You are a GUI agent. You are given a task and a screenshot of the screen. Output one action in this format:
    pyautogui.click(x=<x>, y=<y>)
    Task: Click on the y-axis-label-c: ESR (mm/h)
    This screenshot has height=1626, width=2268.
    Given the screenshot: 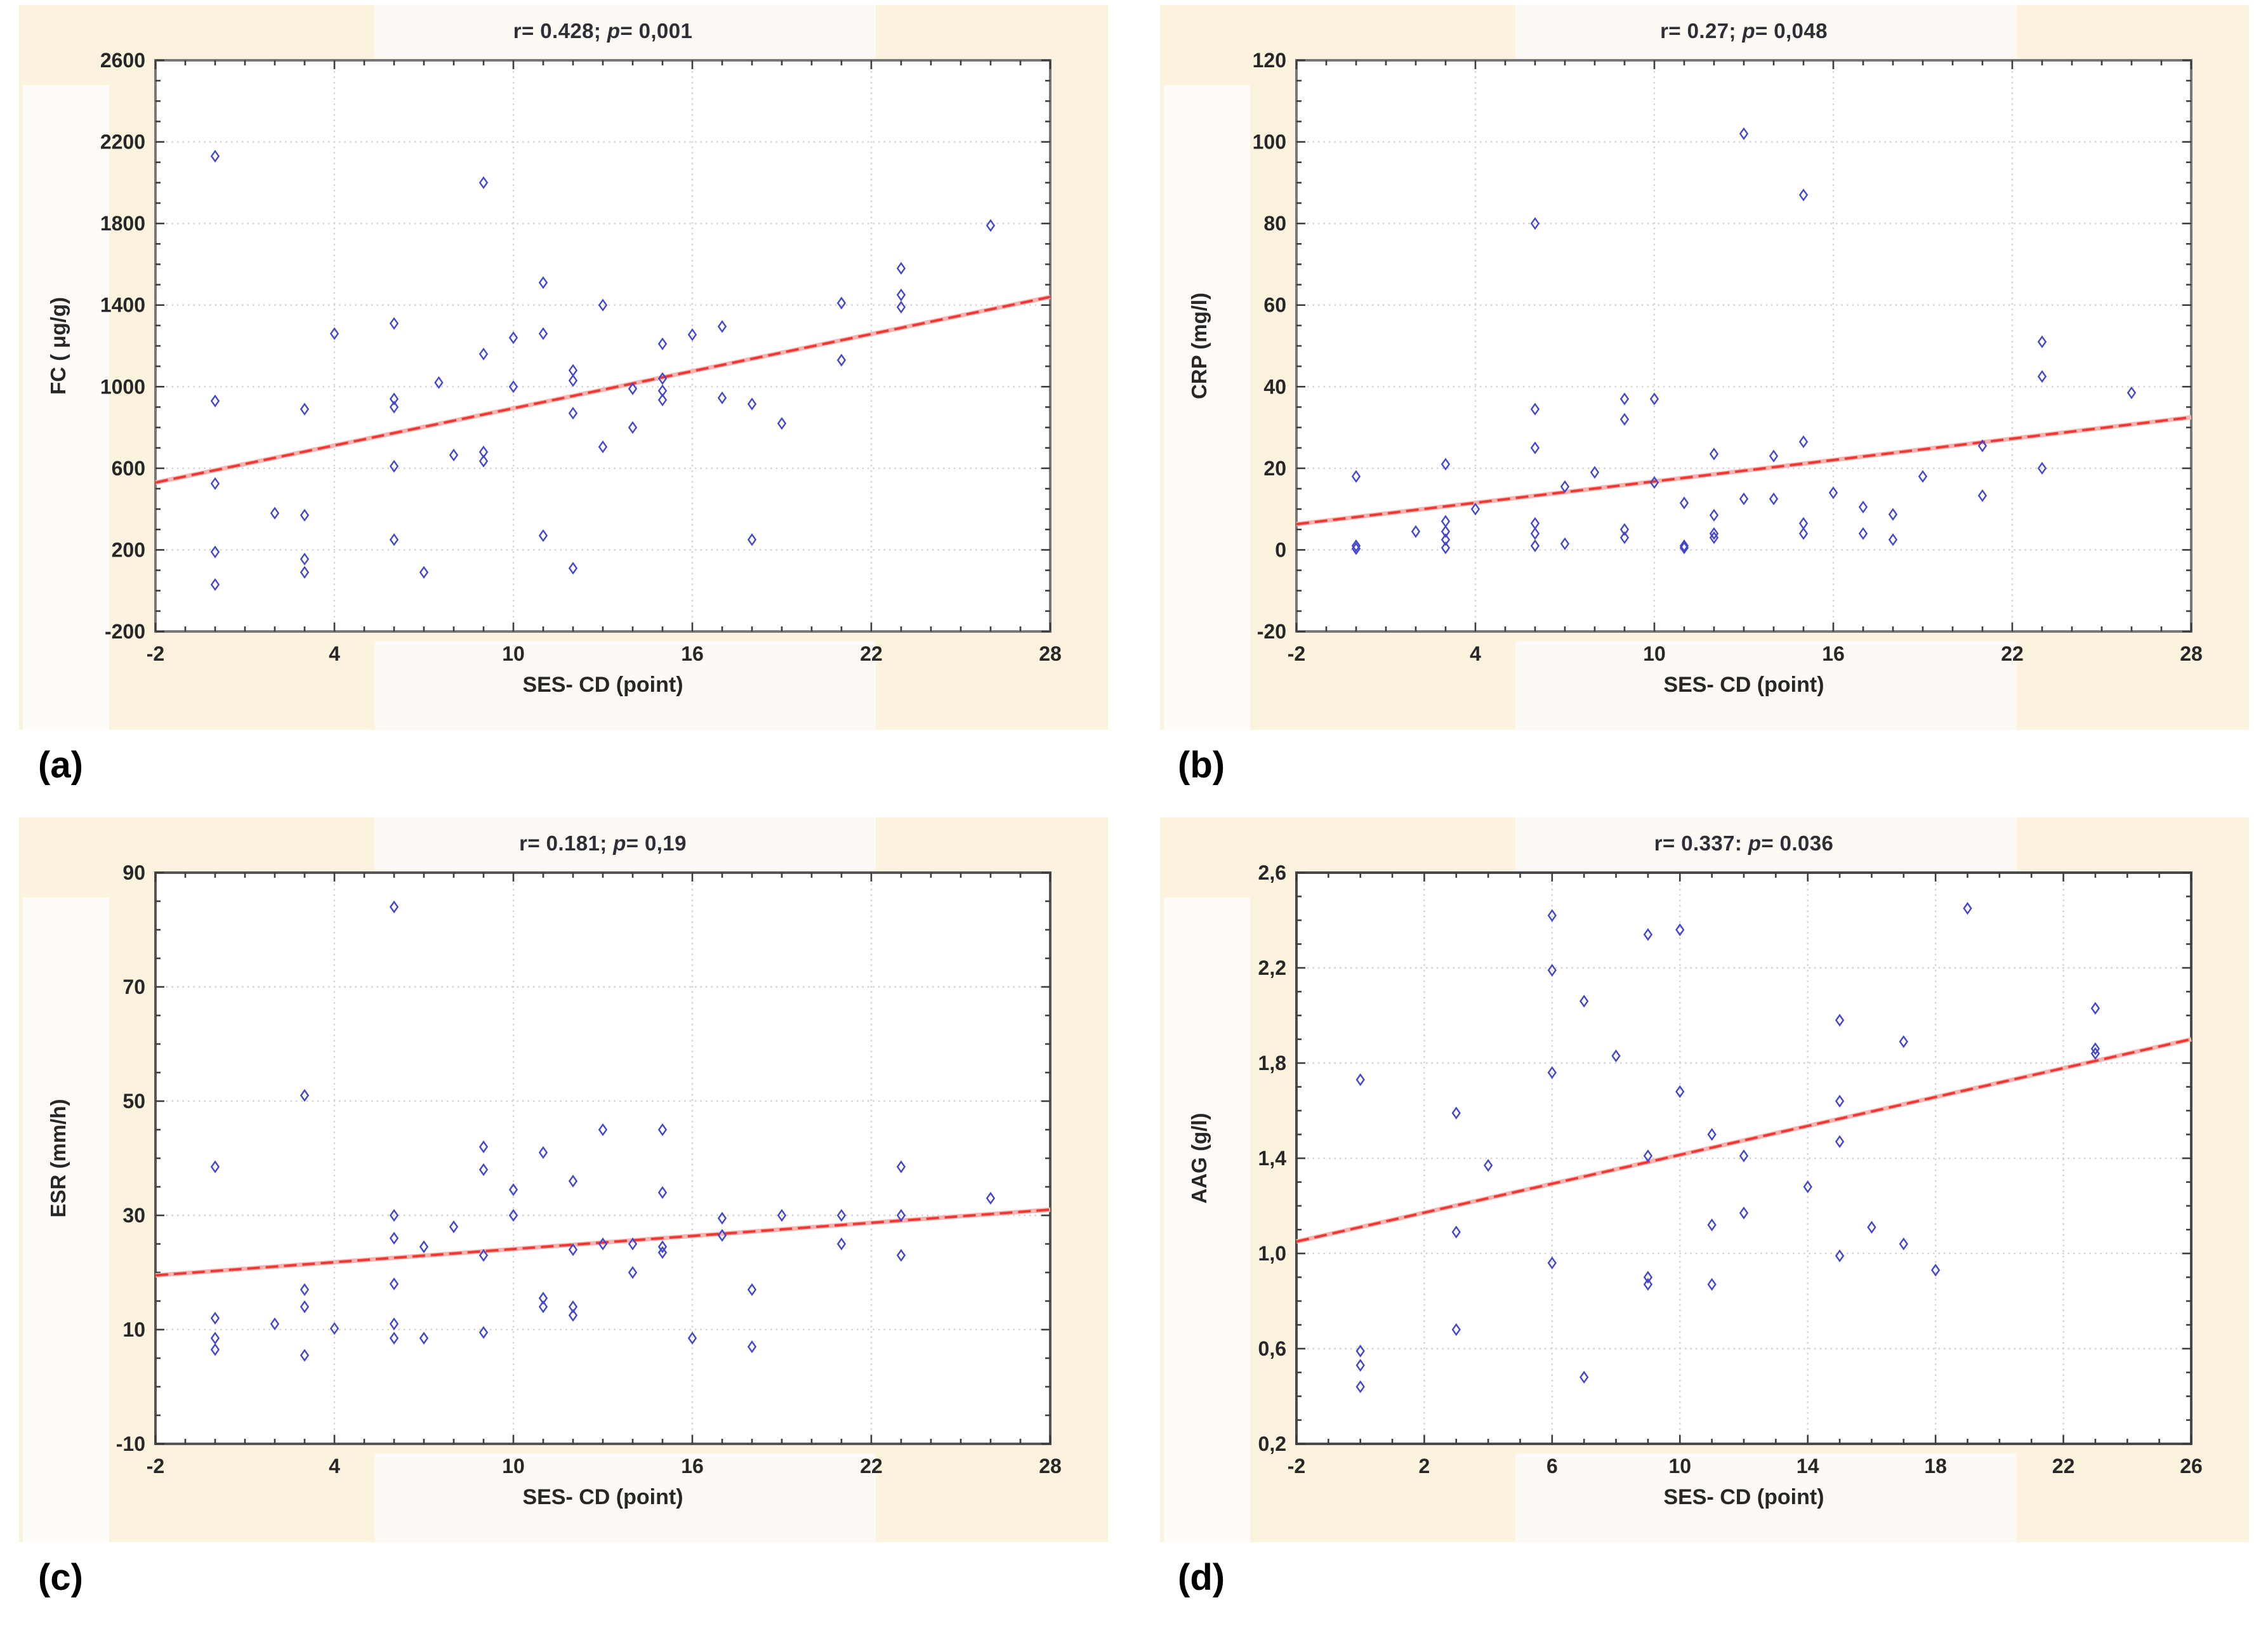 What is the action you would take?
    pyautogui.click(x=58, y=1158)
    